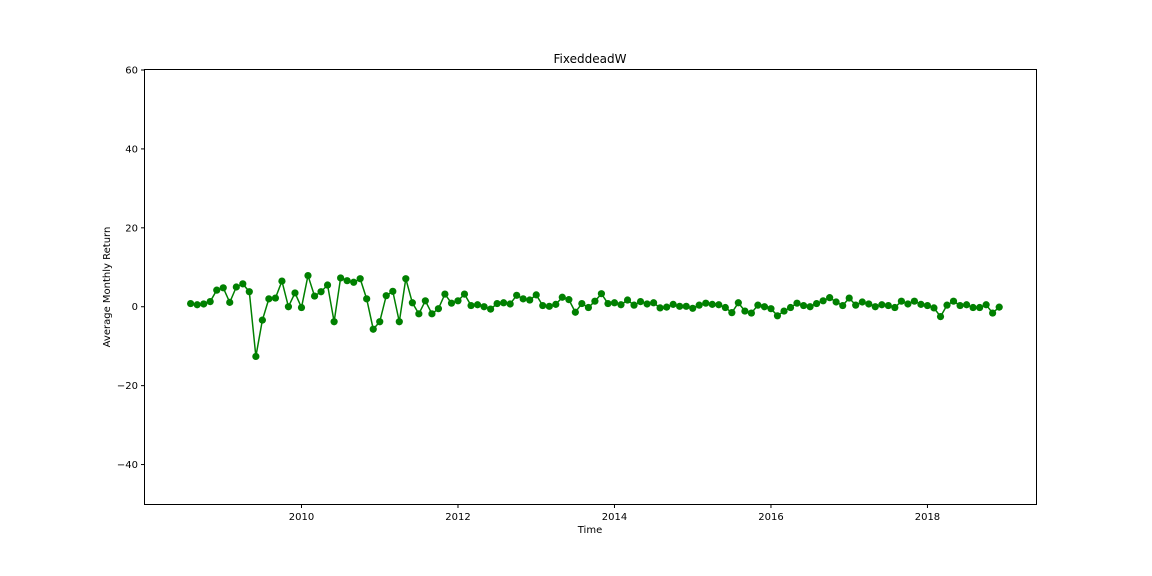  I want to click on x-tick-label: 2012, so click(457, 517).